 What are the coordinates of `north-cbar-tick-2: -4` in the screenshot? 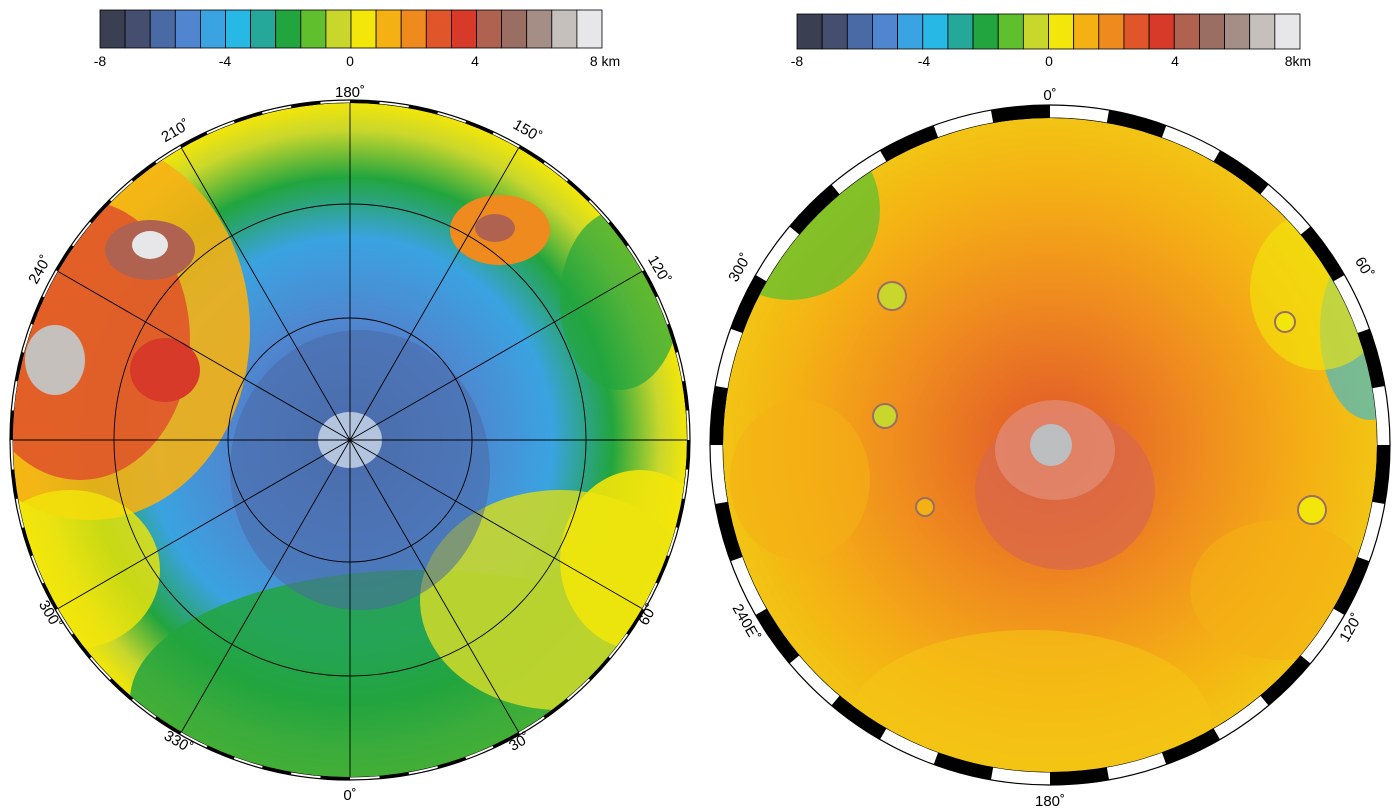 It's located at (225, 61).